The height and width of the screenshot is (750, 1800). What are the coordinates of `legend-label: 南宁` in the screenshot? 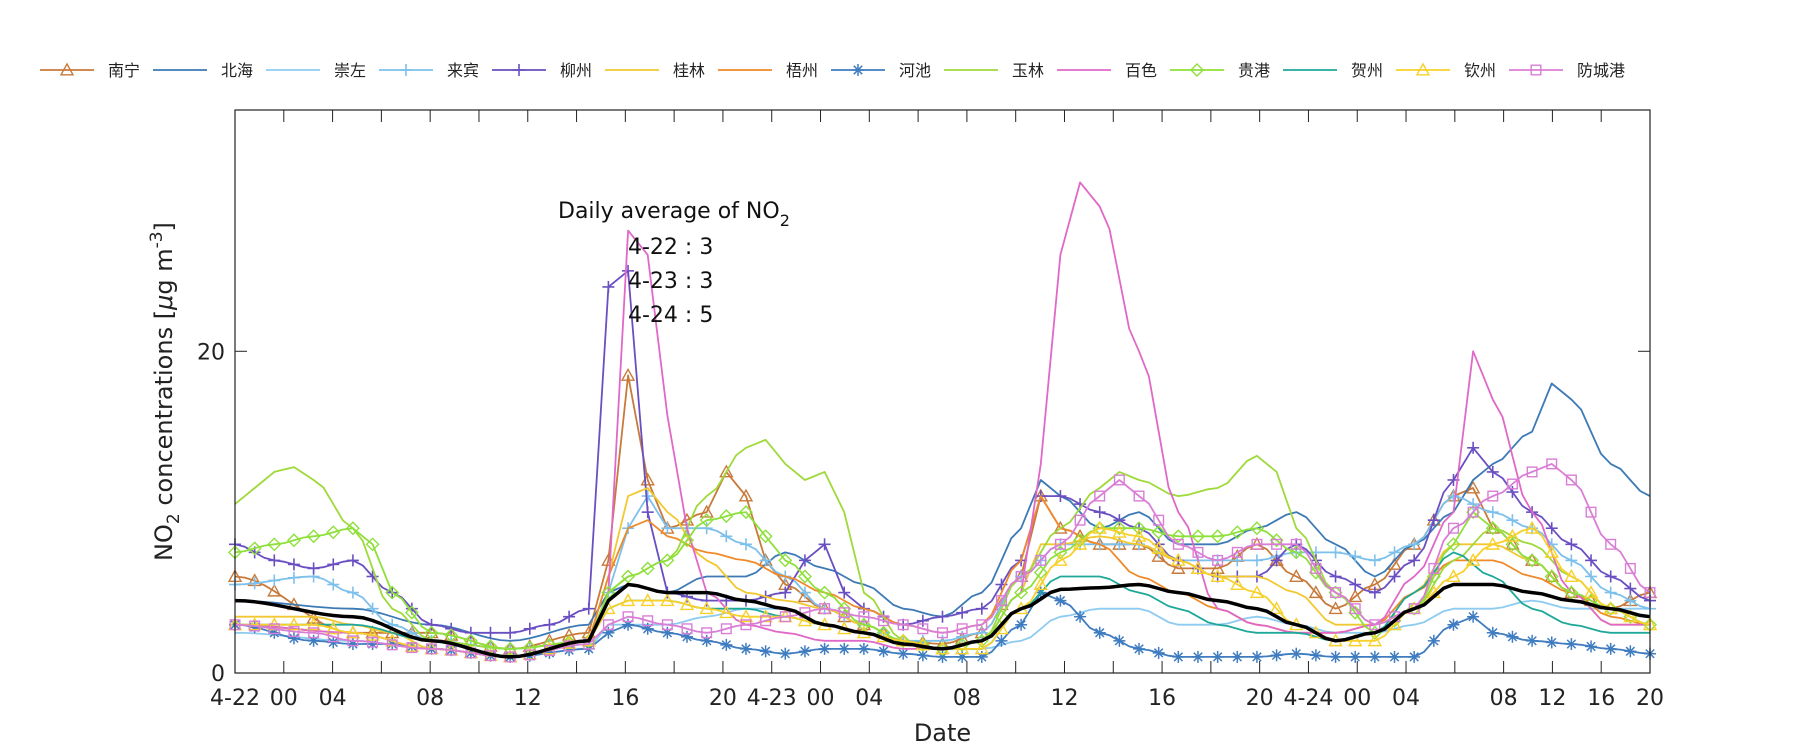 It's located at (124, 70).